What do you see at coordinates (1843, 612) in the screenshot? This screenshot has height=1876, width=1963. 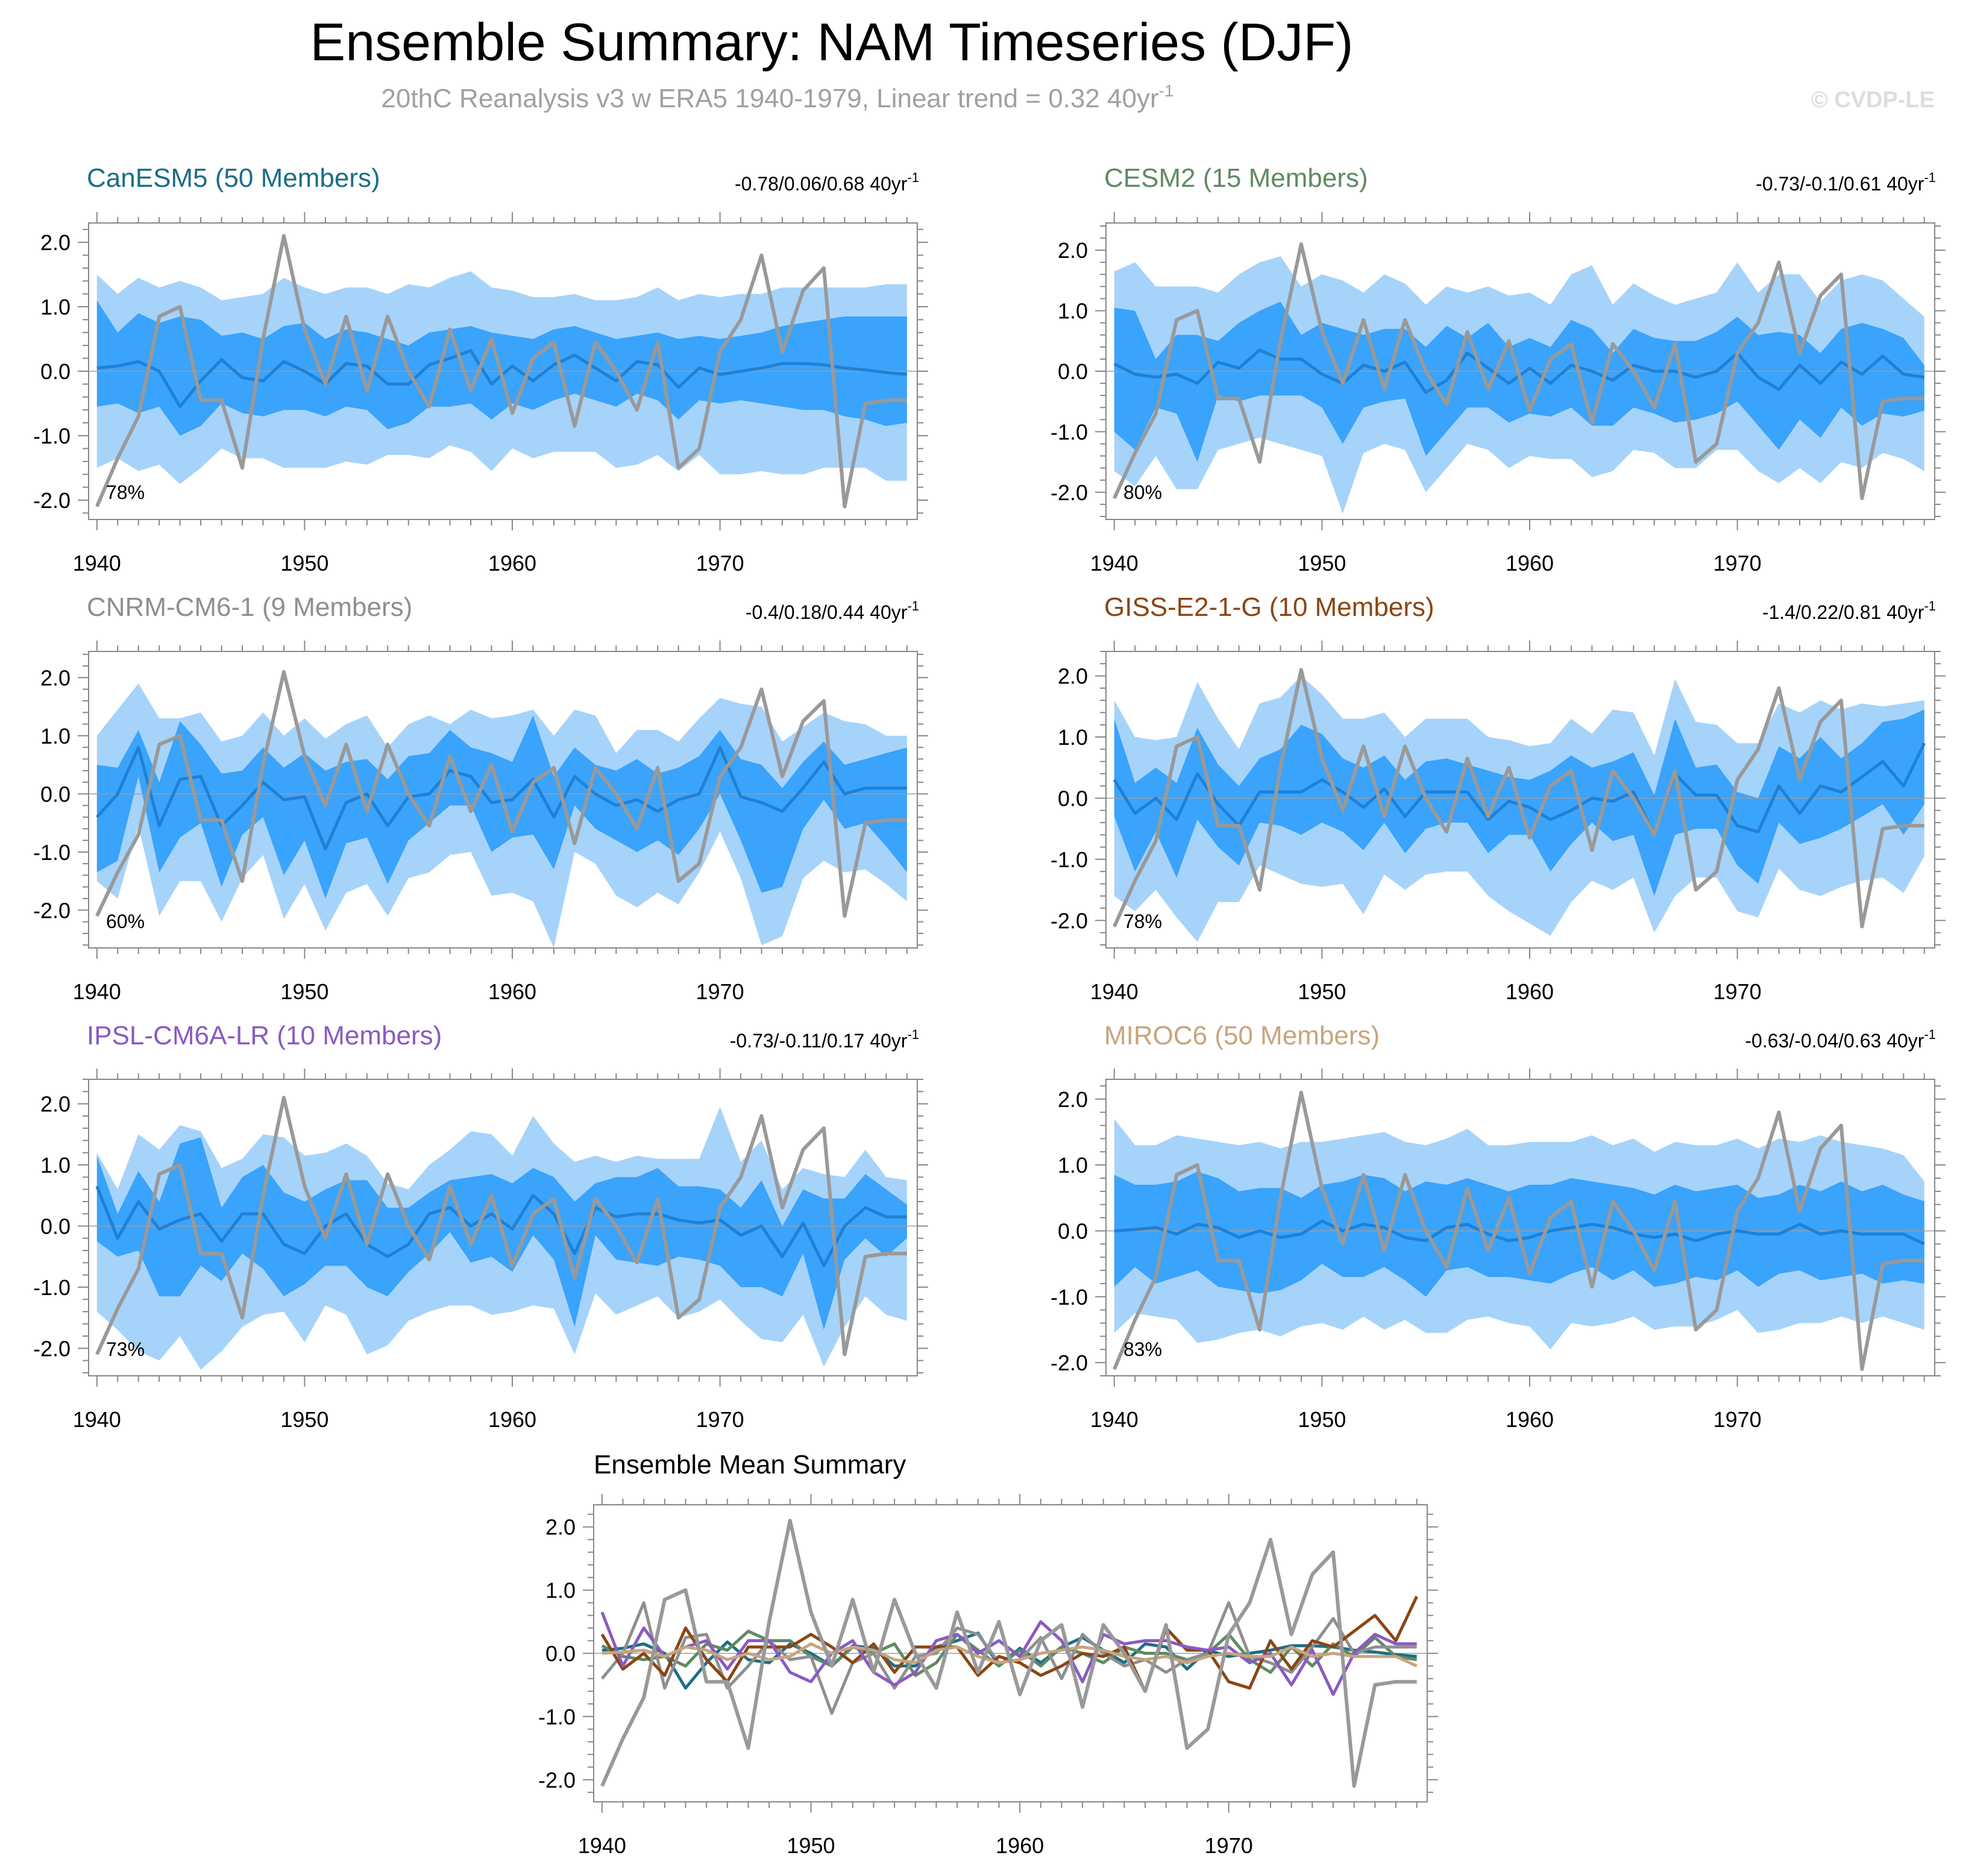 I see `panel-trend-text: -1.4/0.22/0.81 40yr` at bounding box center [1843, 612].